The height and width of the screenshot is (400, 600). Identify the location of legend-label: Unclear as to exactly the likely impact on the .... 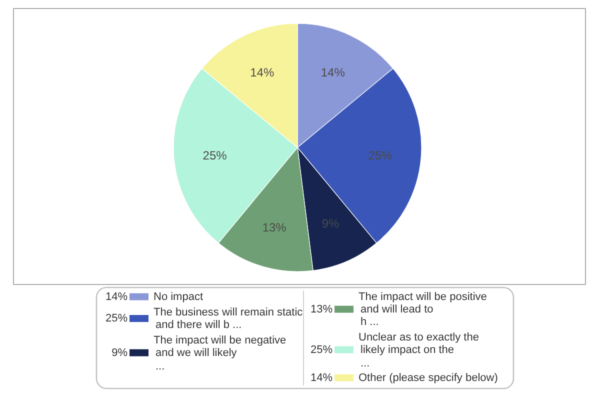
(418, 350).